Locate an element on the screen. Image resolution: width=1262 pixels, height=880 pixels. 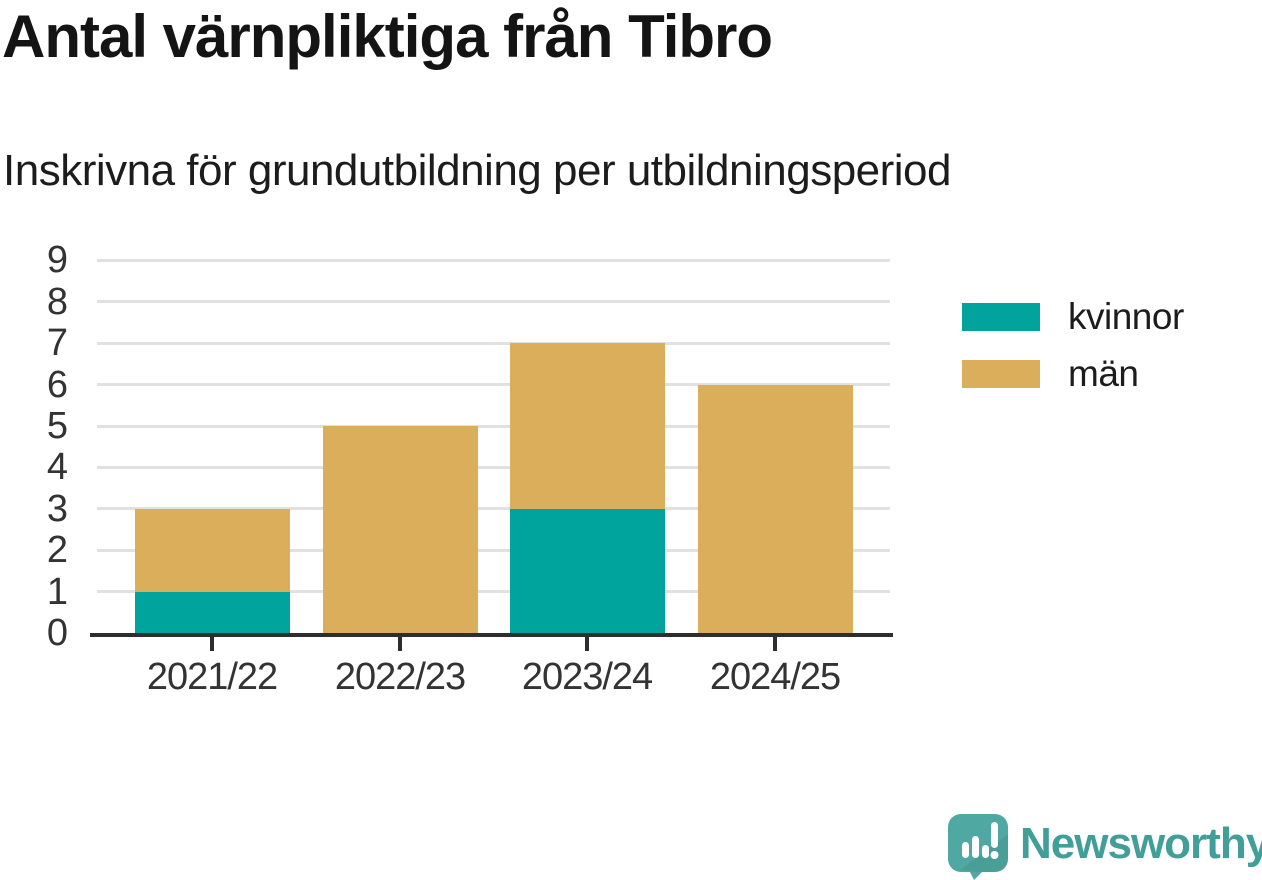
y-axis-tick-label: 7 is located at coordinates (57, 343).